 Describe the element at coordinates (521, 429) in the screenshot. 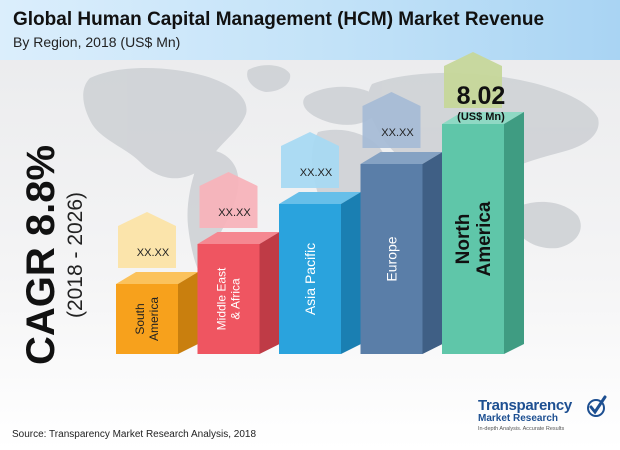

I see `logo-tagline: In-depth Analysis. Accurate Results` at that location.